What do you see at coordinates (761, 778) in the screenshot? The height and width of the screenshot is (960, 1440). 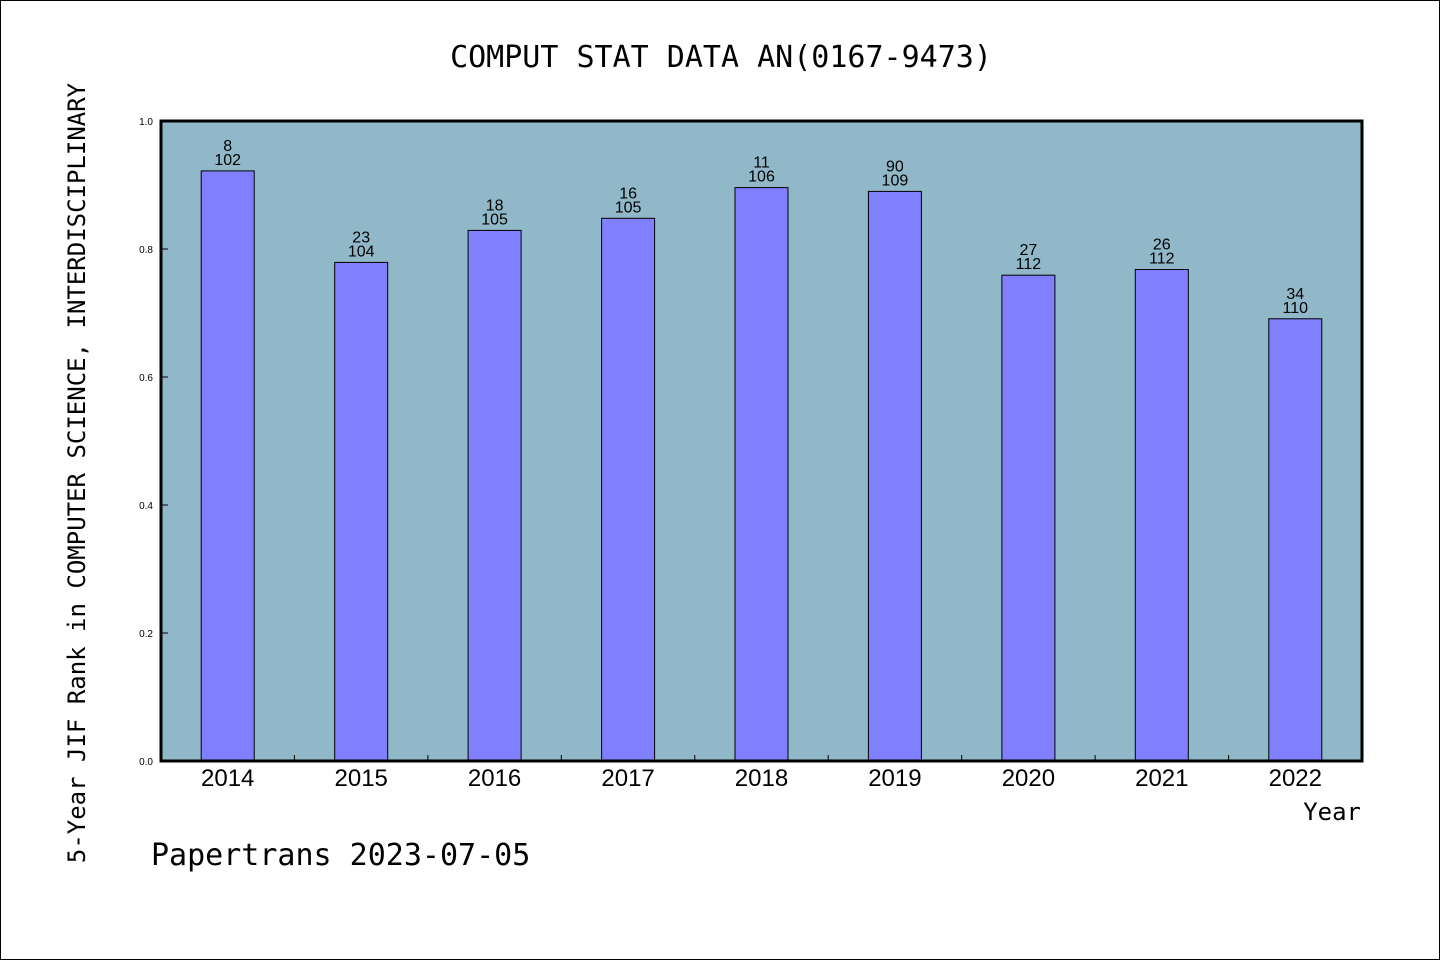 I see `x-tick-label-2018: 2018` at bounding box center [761, 778].